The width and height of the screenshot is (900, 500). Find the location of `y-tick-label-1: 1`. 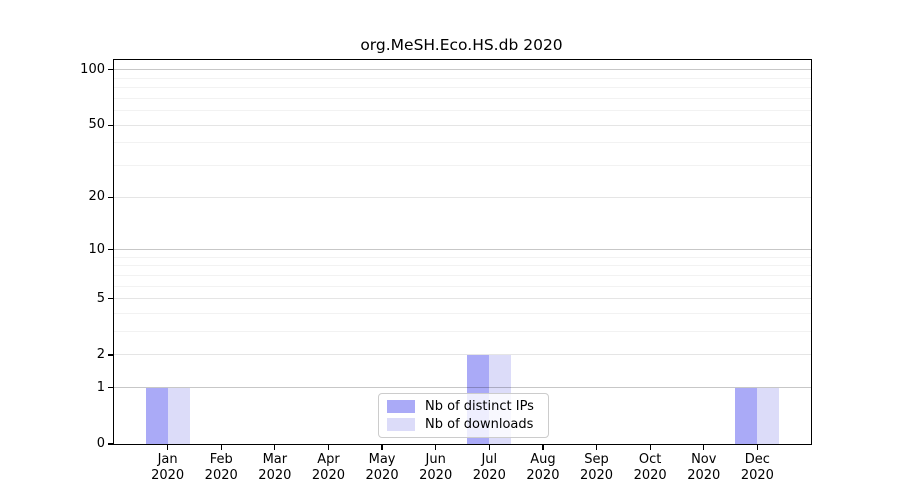

y-tick-label-1: 1 is located at coordinates (100, 387).